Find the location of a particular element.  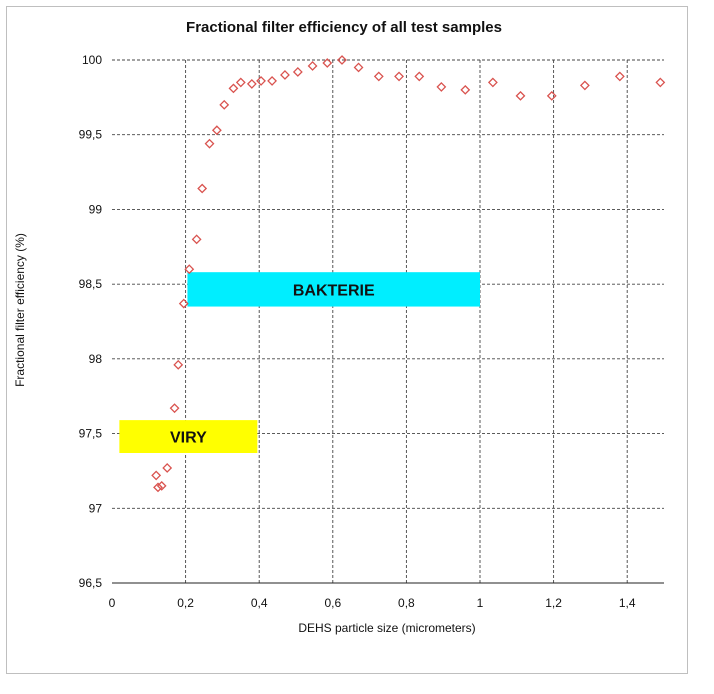

annotation-label-viry: VIRY is located at coordinates (188, 438).